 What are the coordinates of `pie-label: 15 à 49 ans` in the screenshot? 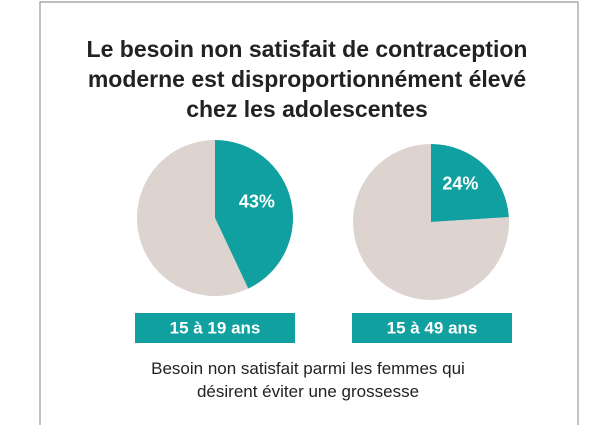 It's located at (432, 327).